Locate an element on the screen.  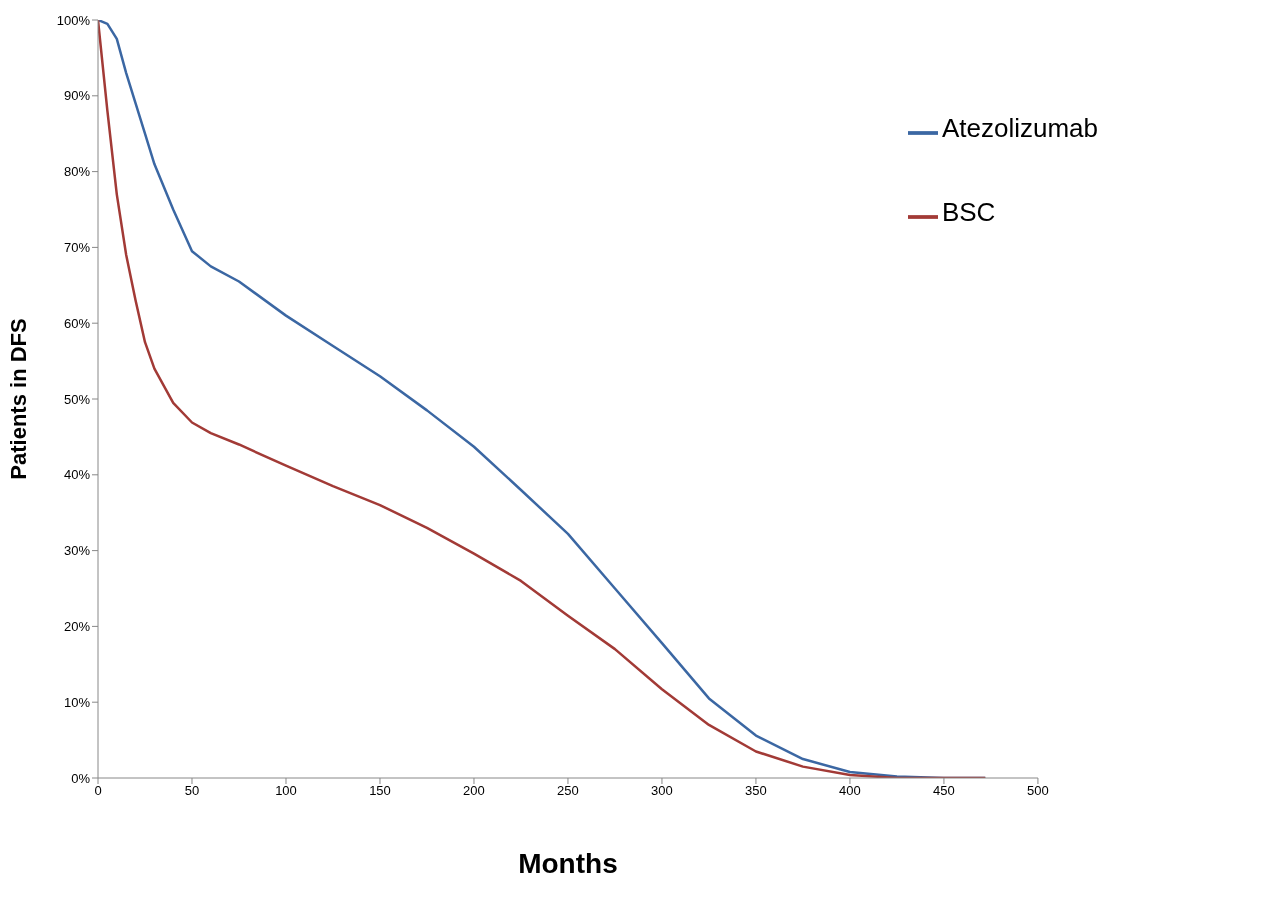
x-tick-label: 100 is located at coordinates (286, 791).